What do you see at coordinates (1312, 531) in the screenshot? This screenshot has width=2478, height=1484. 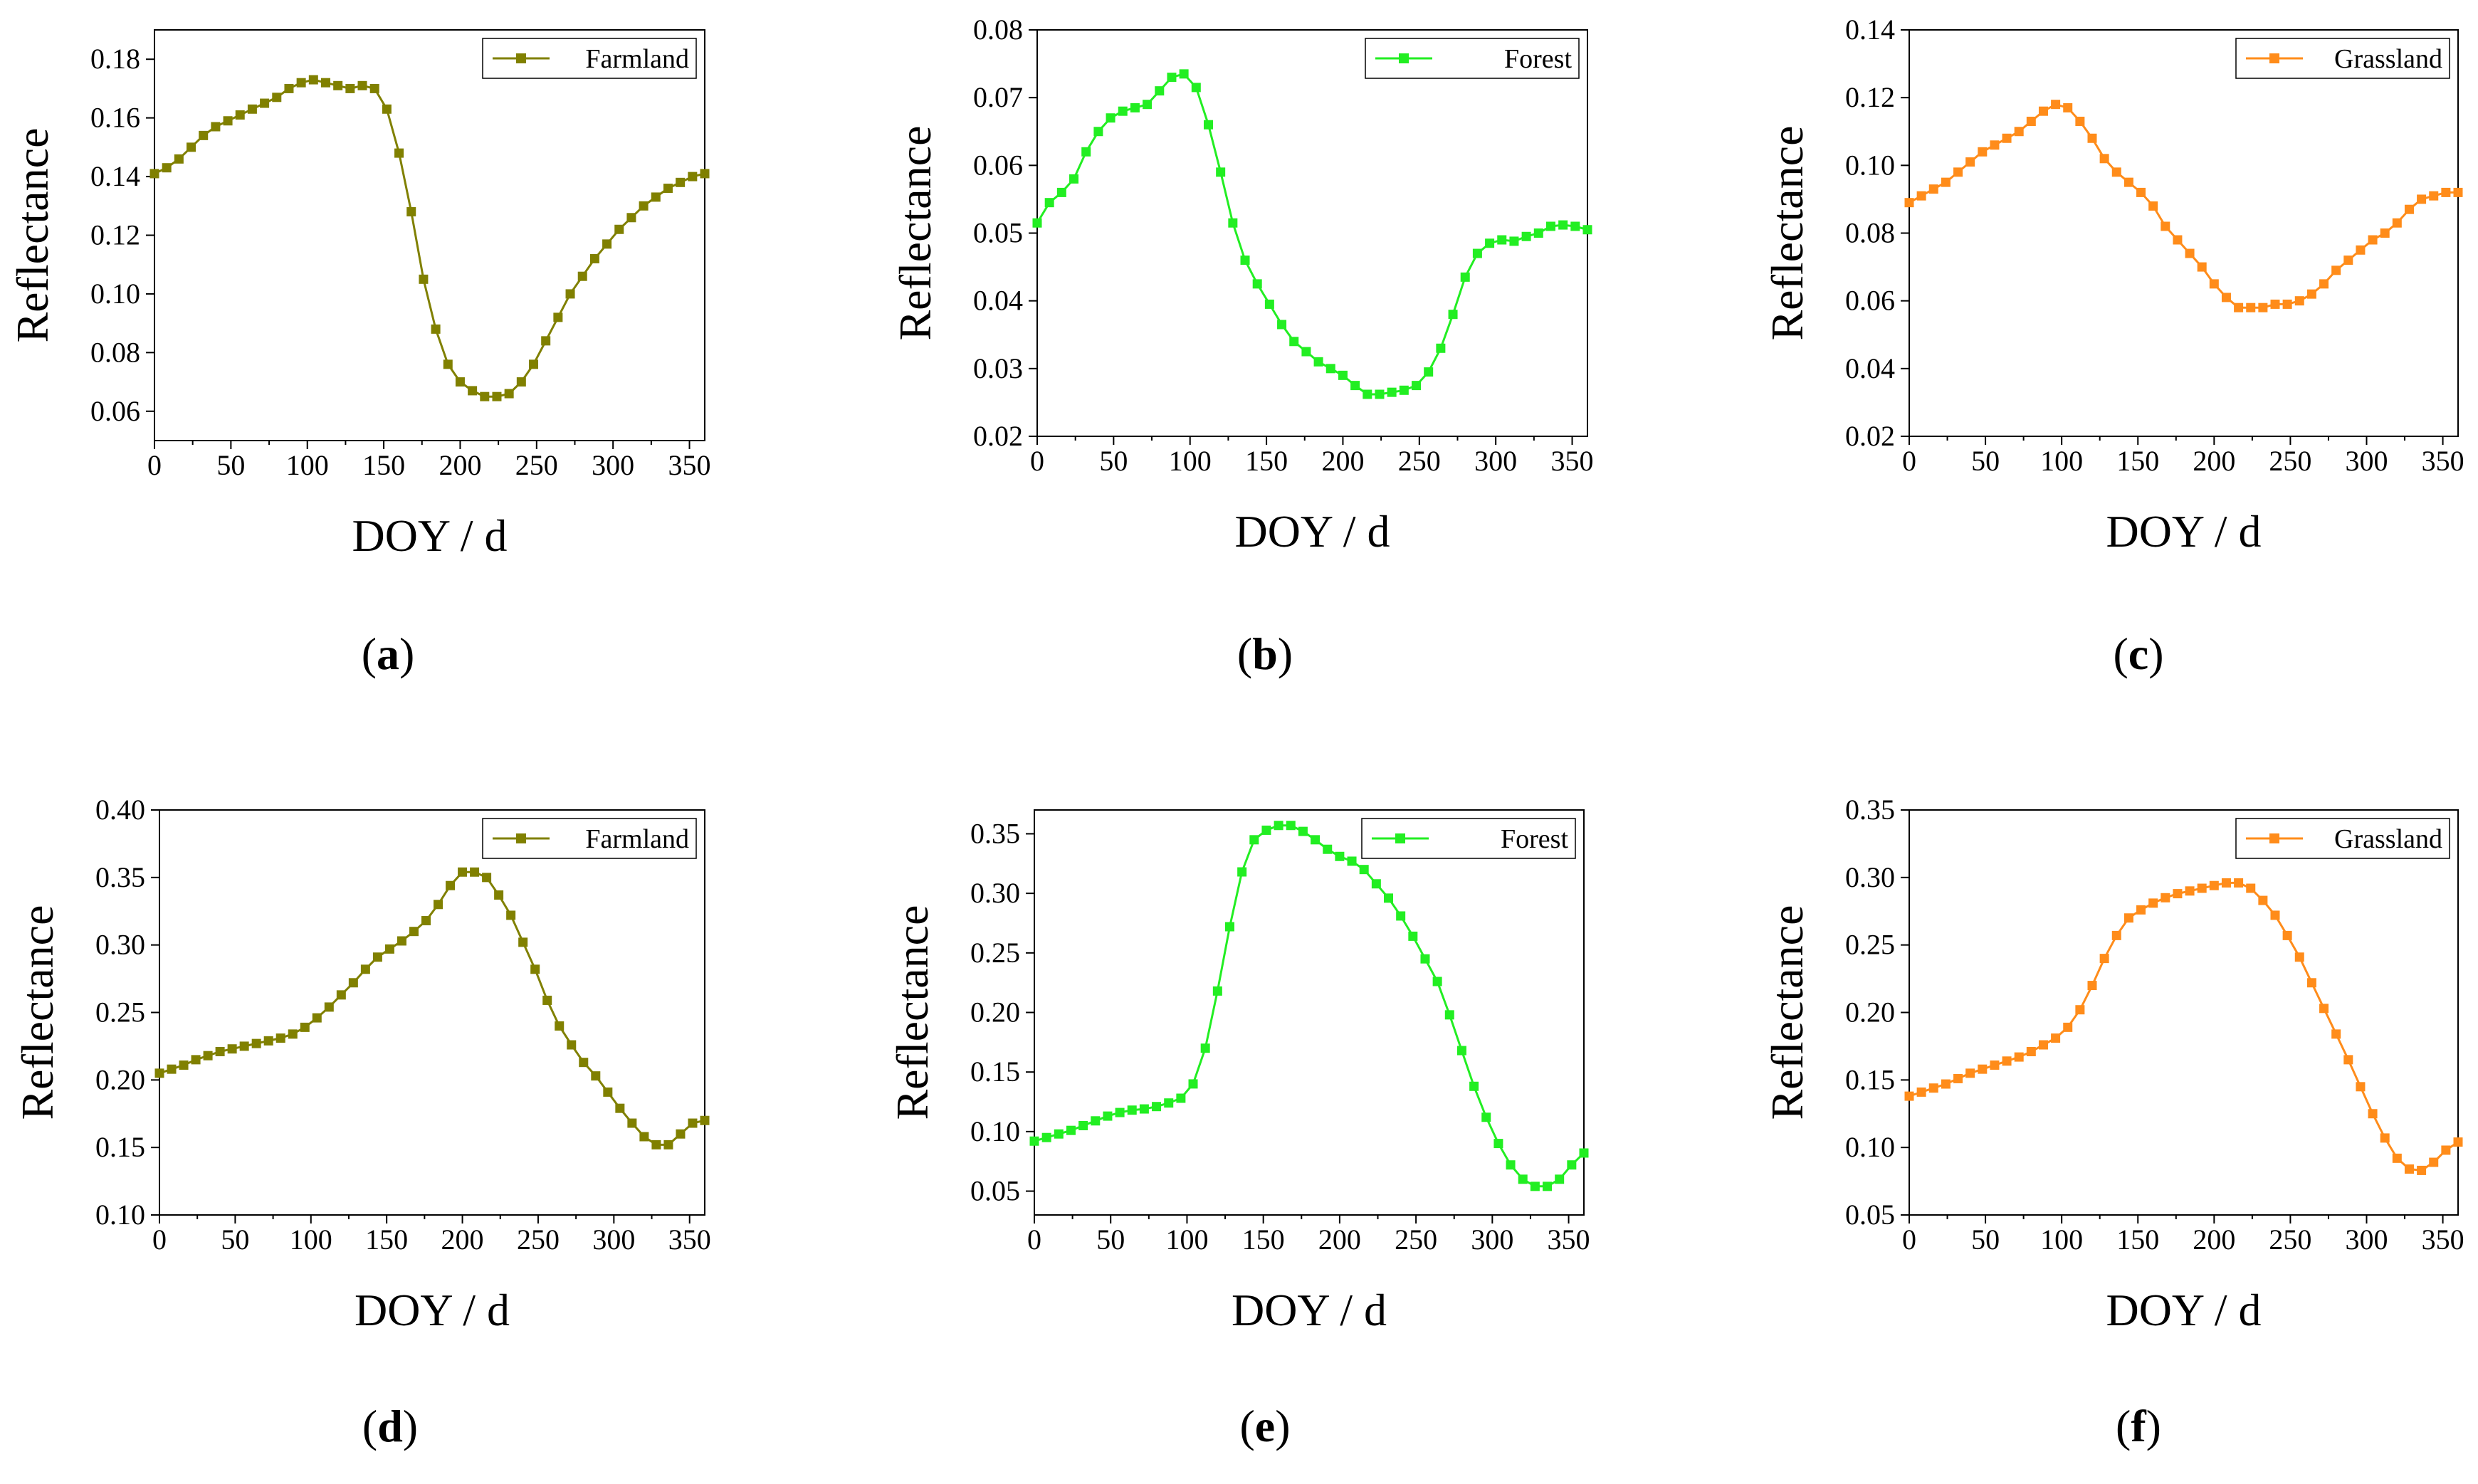 I see `x-axis-title: DOY / d` at bounding box center [1312, 531].